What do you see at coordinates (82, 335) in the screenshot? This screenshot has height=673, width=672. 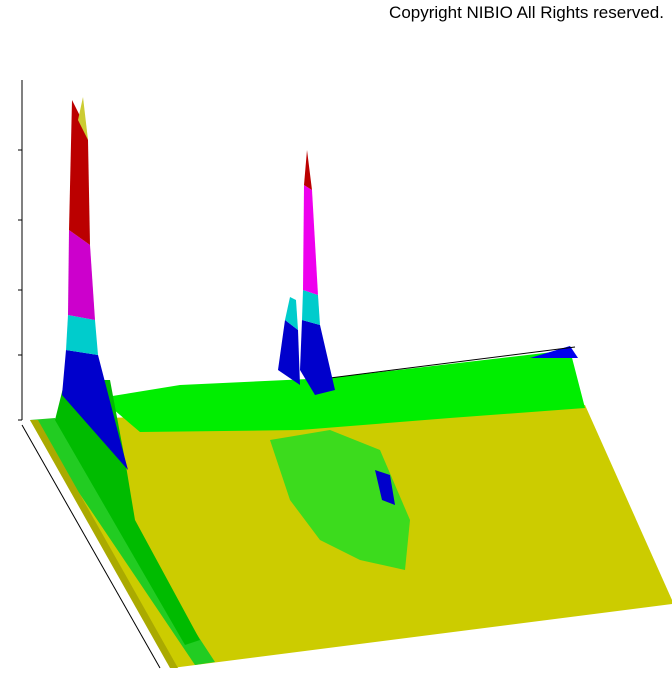 I see `peak-left-cyan` at bounding box center [82, 335].